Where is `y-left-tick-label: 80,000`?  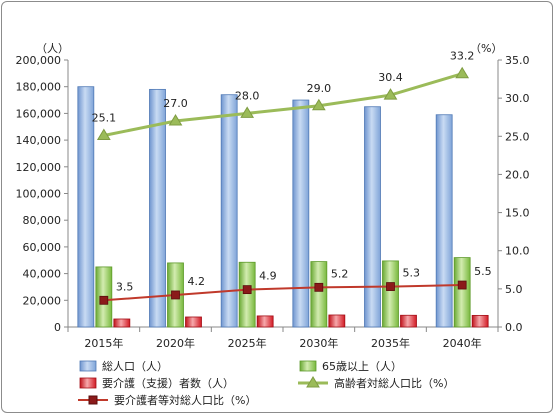
y-left-tick-label: 80,000 is located at coordinates (42, 220).